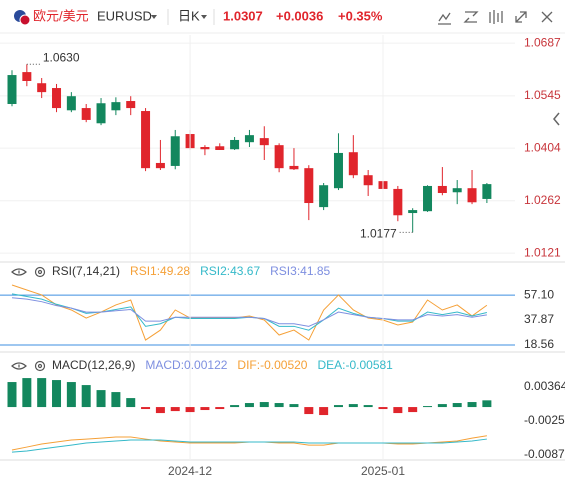 The height and width of the screenshot is (486, 565). What do you see at coordinates (542, 200) in the screenshot?
I see `y-tick-label: 1.0262` at bounding box center [542, 200].